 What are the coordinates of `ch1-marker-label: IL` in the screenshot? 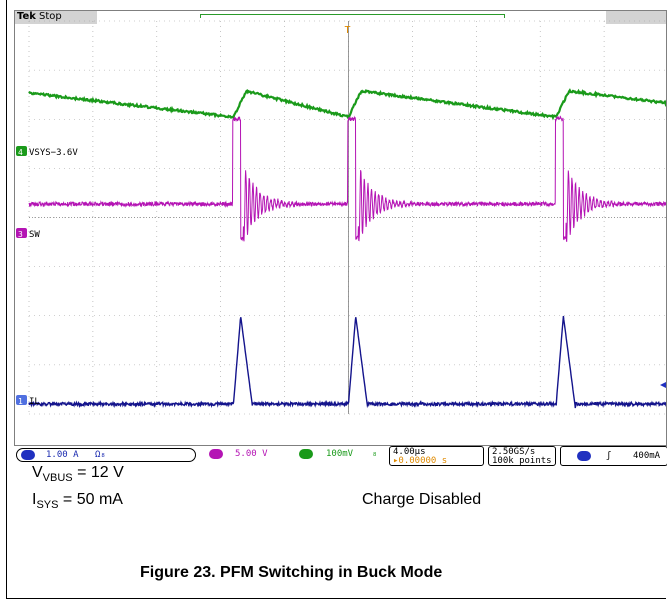 It's located at (34, 402).